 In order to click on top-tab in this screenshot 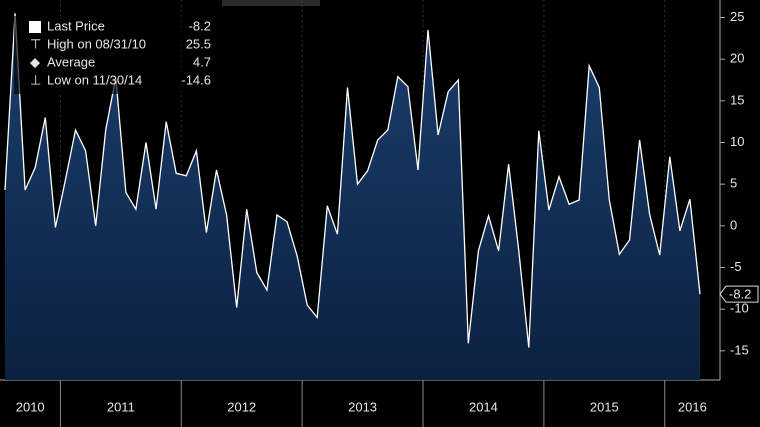, I will do `click(271, 3)`.